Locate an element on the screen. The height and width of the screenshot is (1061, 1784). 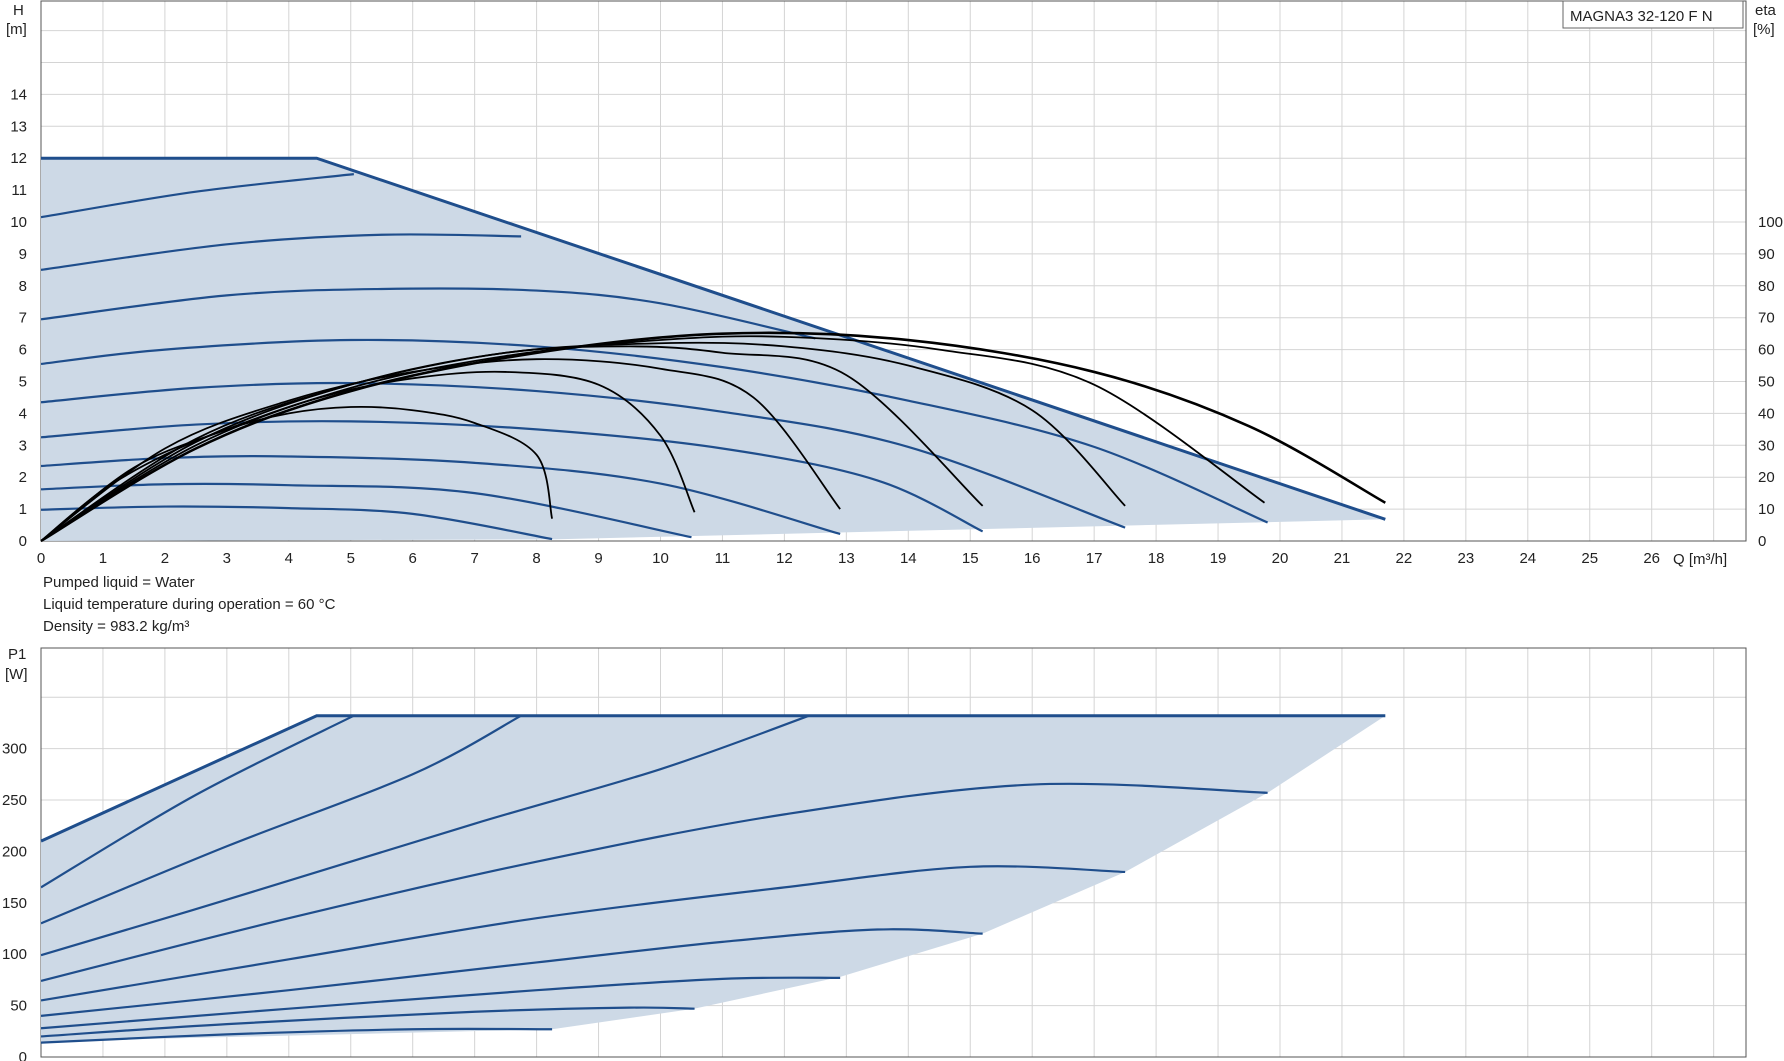
head-tick-label: 14 is located at coordinates (18, 94).